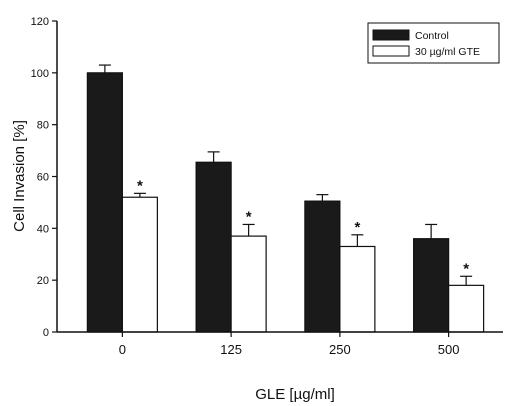 The height and width of the screenshot is (406, 519). I want to click on x-axis-ticks: 0 125 250 500, so click(289, 344).